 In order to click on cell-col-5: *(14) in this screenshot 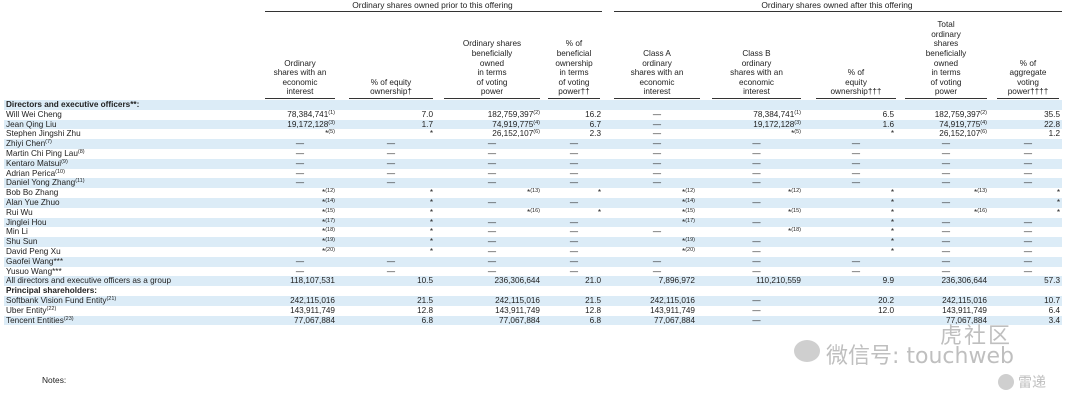, I will do `click(688, 202)`.